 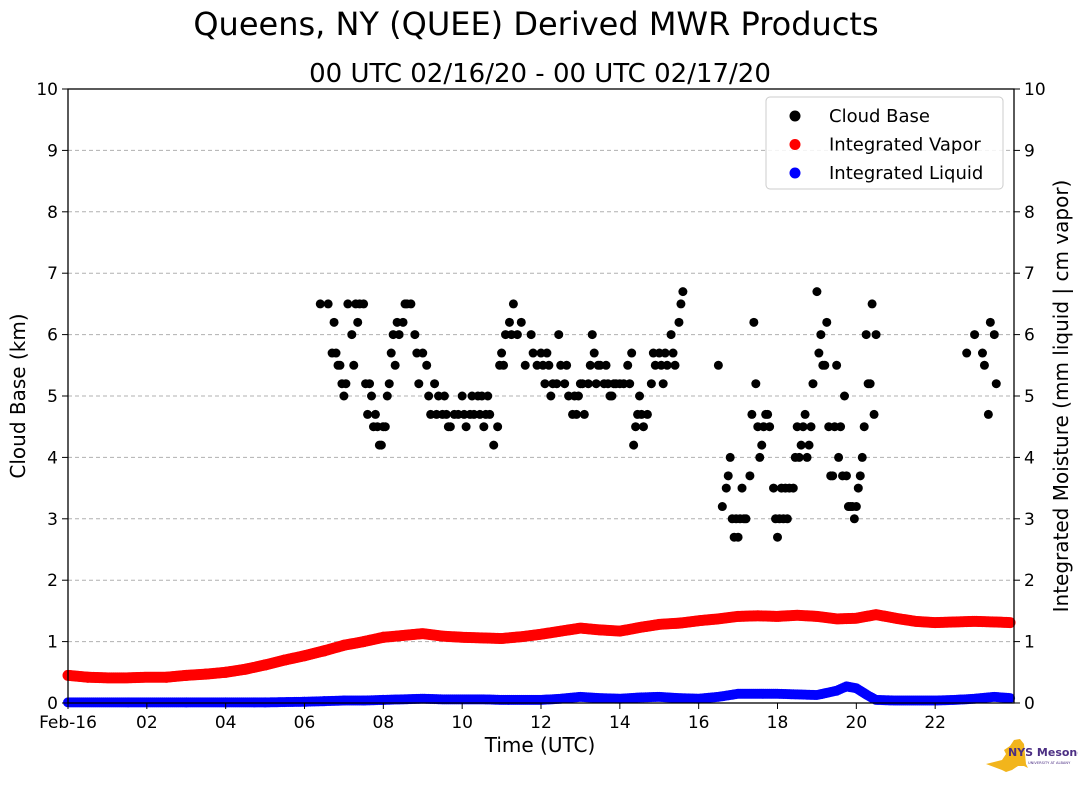 What do you see at coordinates (1010, 698) in the screenshot?
I see `liquid-point` at bounding box center [1010, 698].